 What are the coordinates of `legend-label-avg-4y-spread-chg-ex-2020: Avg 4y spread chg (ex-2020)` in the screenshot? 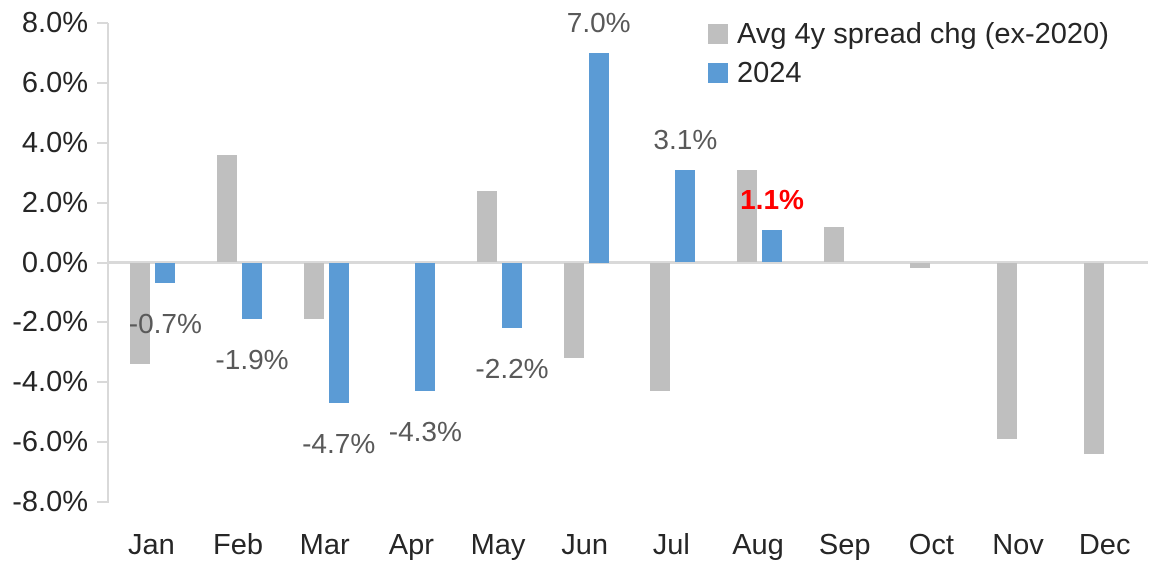 It's located at (923, 34).